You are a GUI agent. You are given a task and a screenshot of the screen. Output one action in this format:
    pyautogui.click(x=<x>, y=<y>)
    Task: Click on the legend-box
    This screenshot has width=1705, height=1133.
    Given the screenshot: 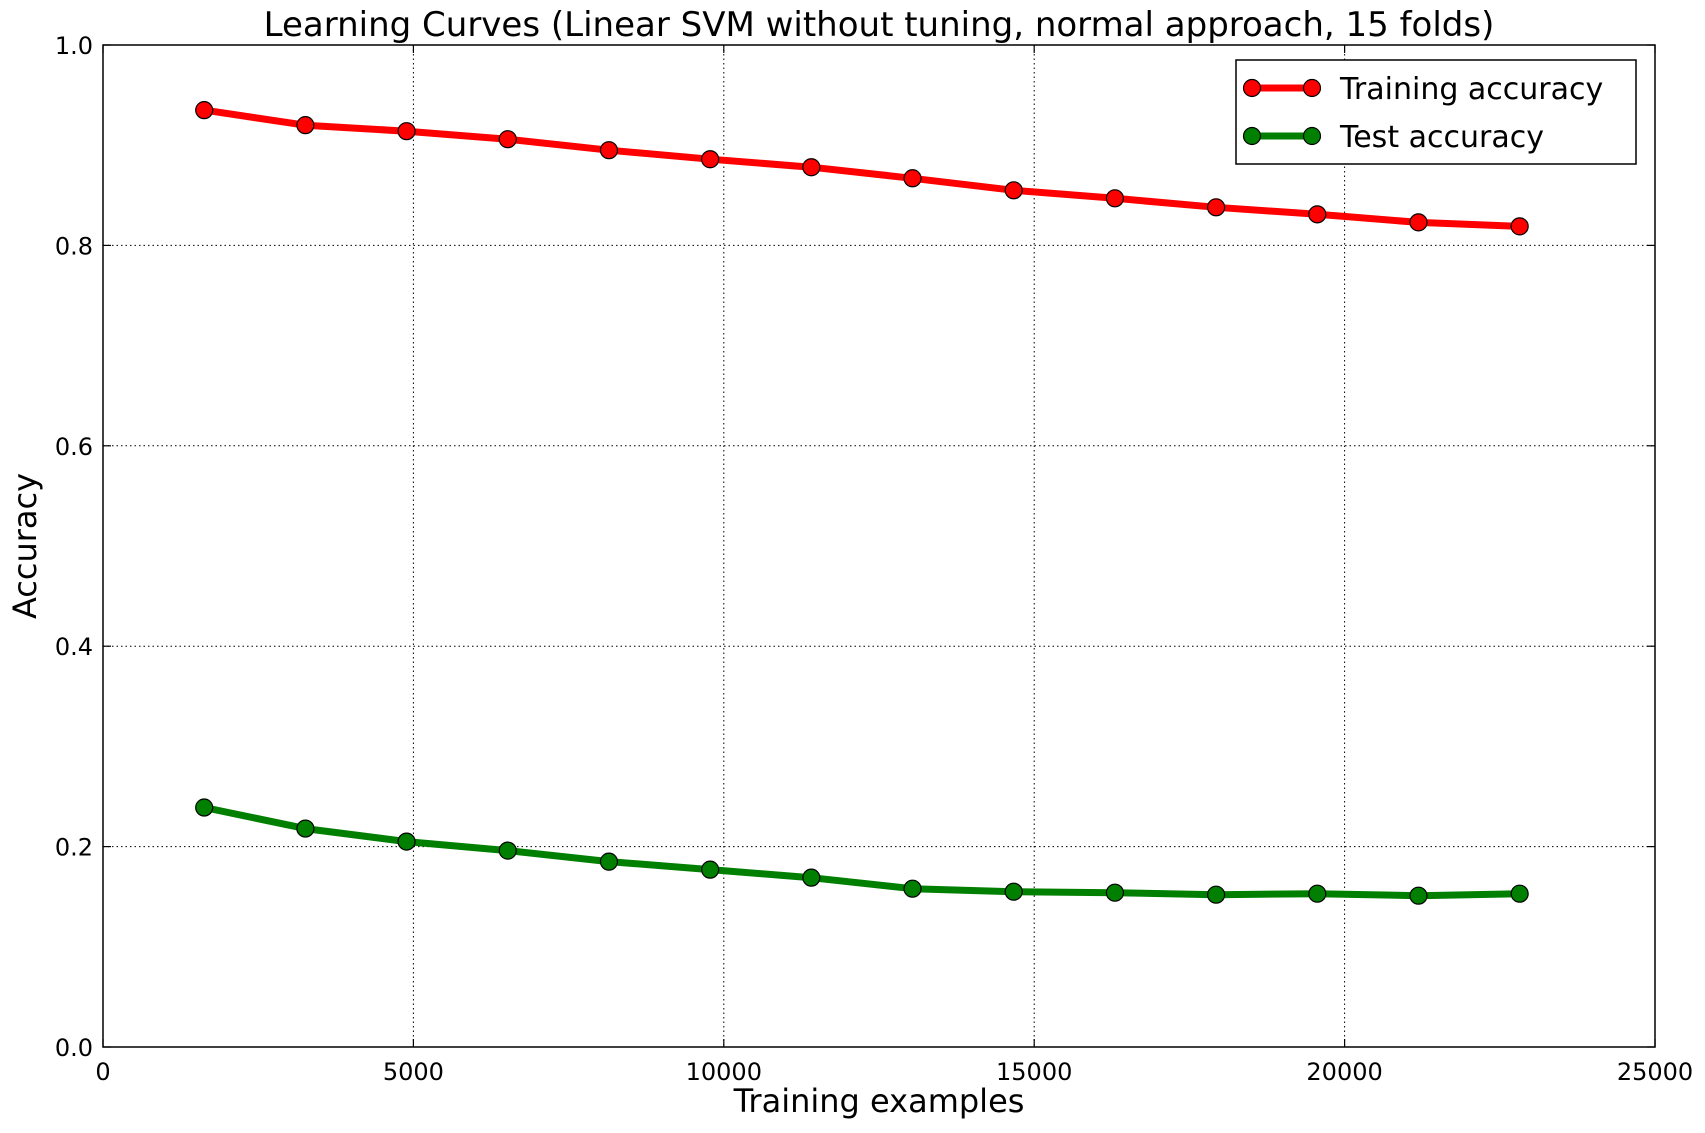 What is the action you would take?
    pyautogui.click(x=1436, y=112)
    